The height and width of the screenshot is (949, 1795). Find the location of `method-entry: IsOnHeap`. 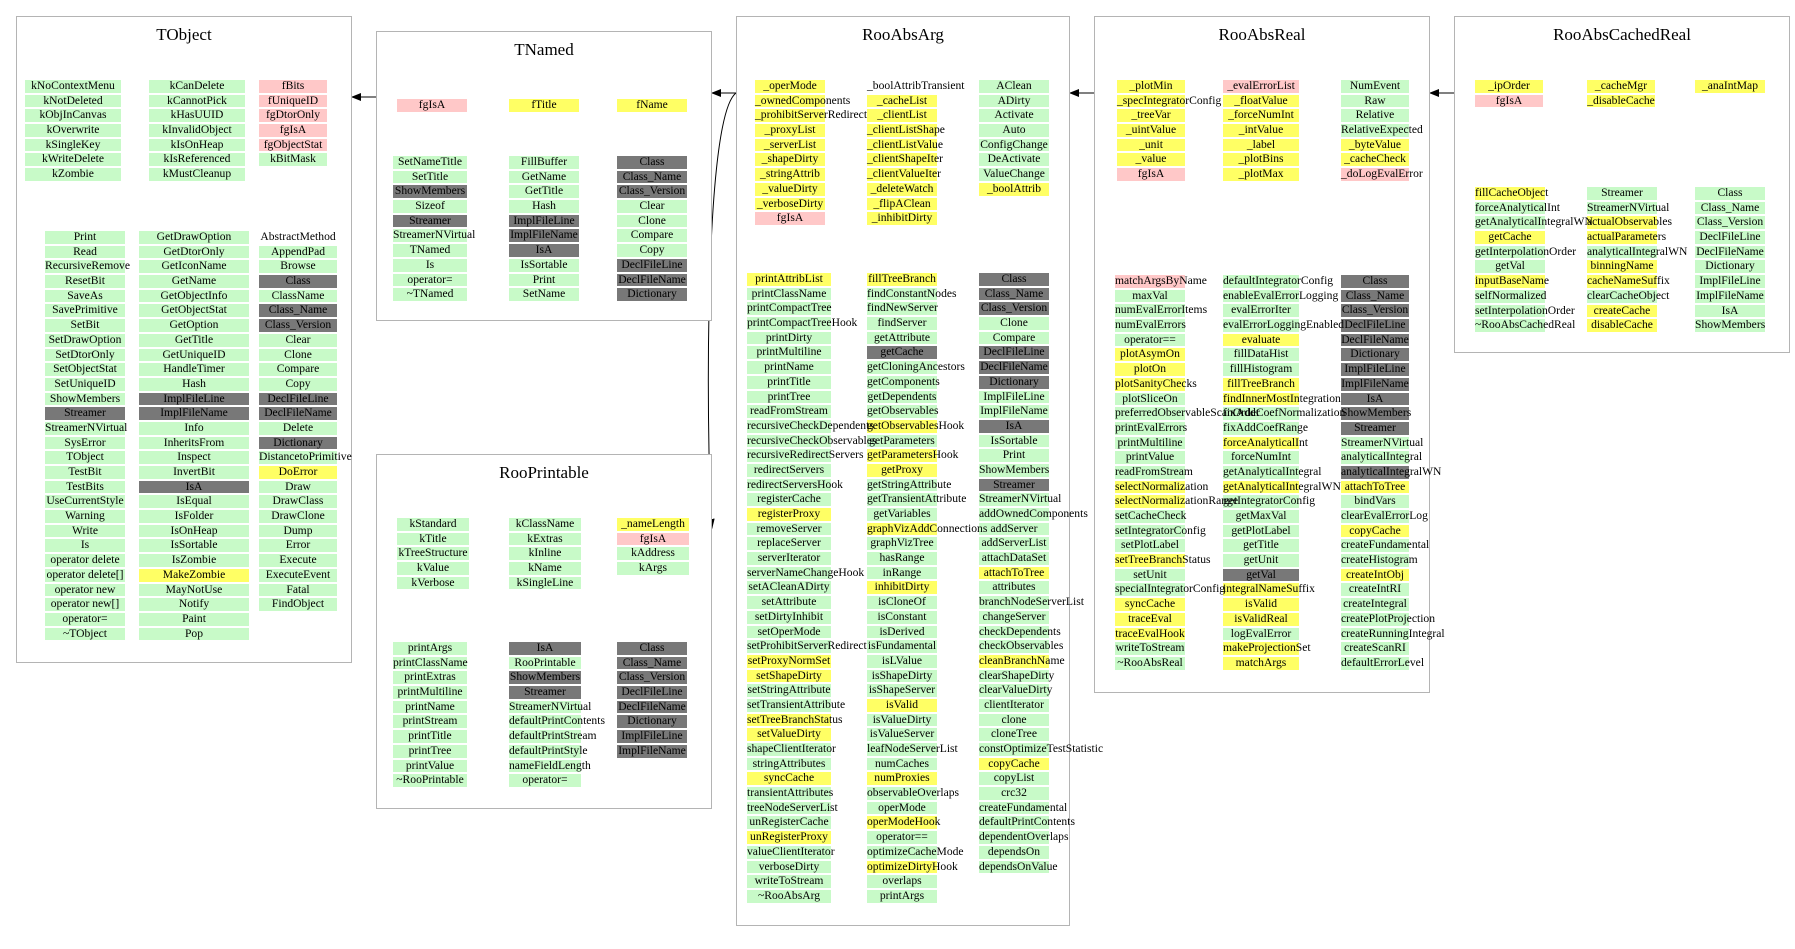

method-entry: IsOnHeap is located at coordinates (194, 531).